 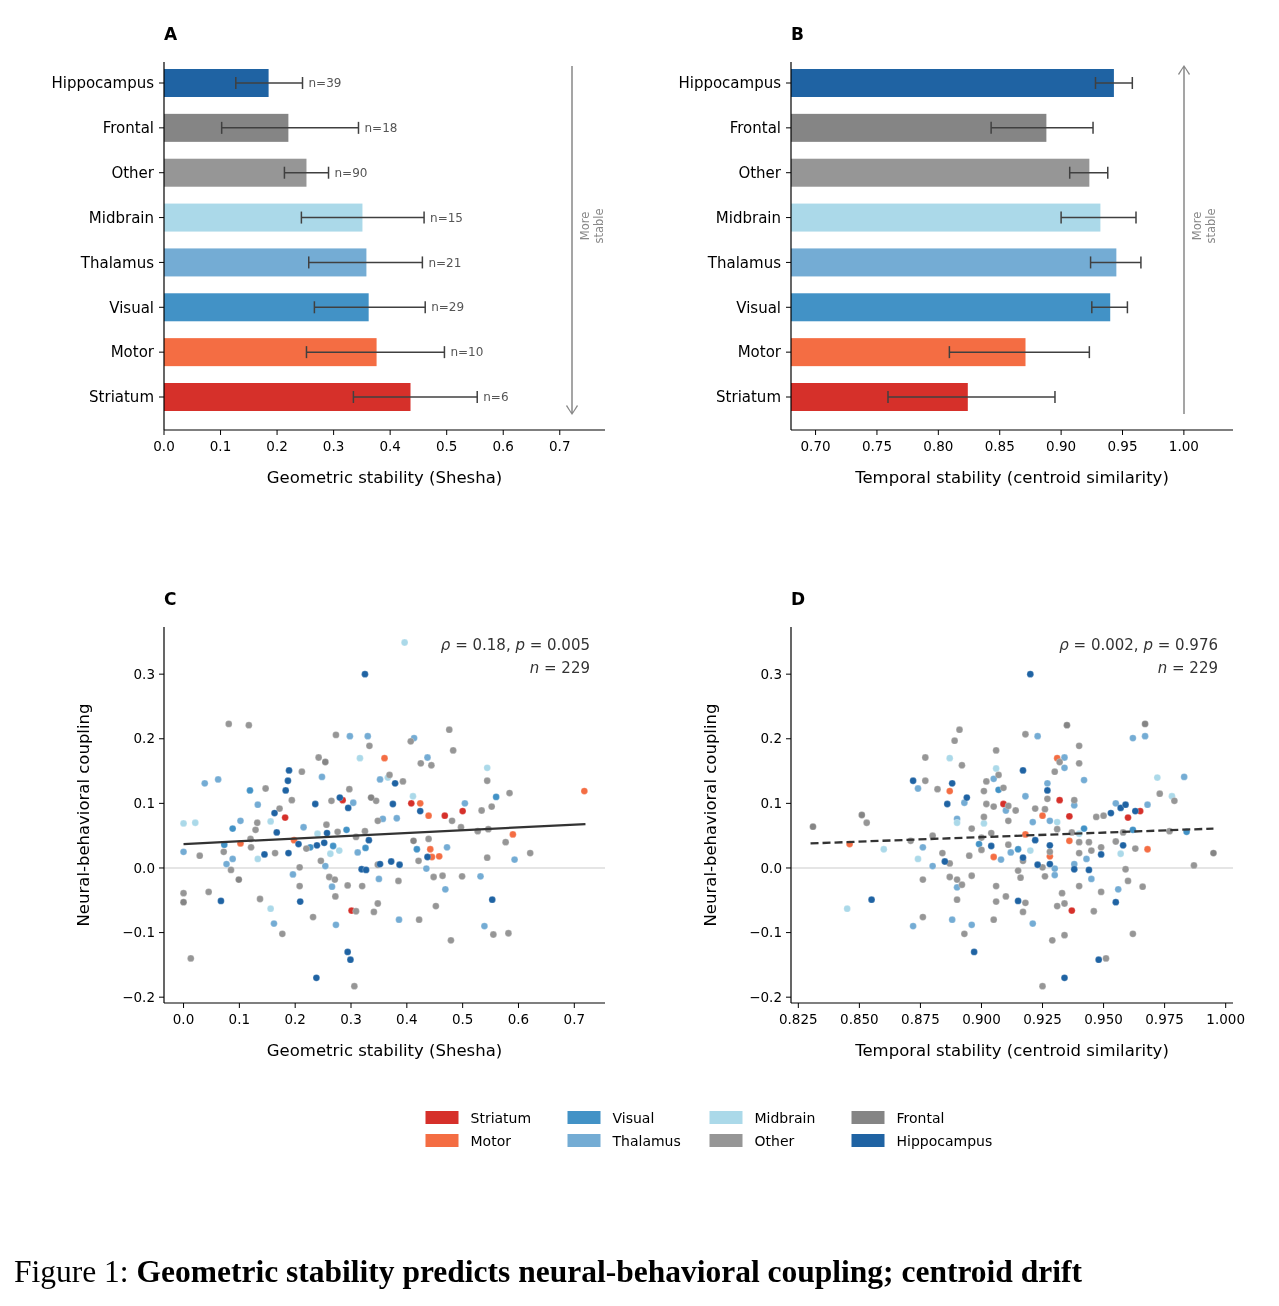 I want to click on chart-title: C, so click(x=170, y=599).